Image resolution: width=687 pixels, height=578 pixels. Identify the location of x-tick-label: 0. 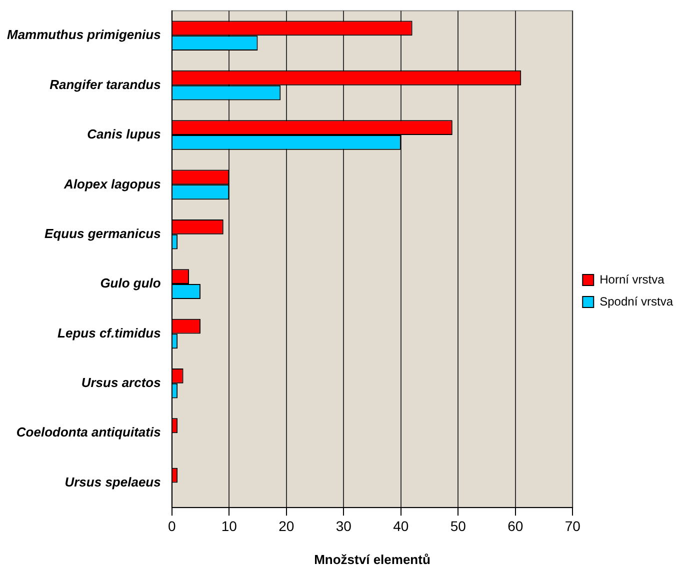
(172, 526).